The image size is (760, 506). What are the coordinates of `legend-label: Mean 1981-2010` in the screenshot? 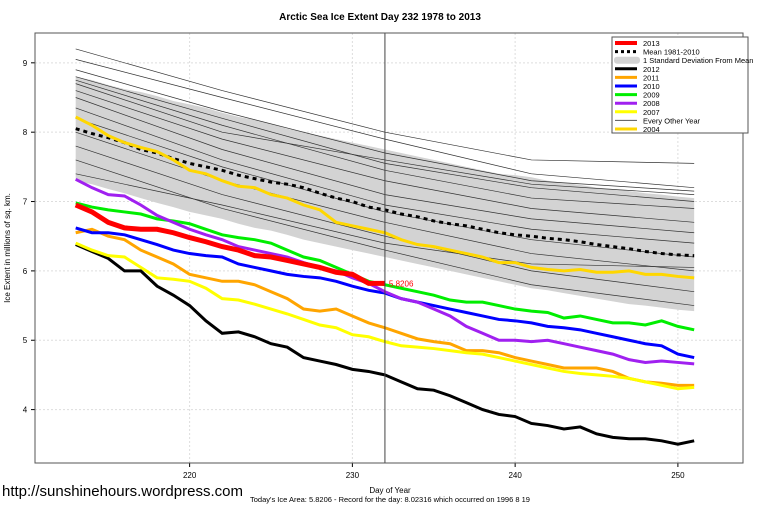 It's located at (671, 52).